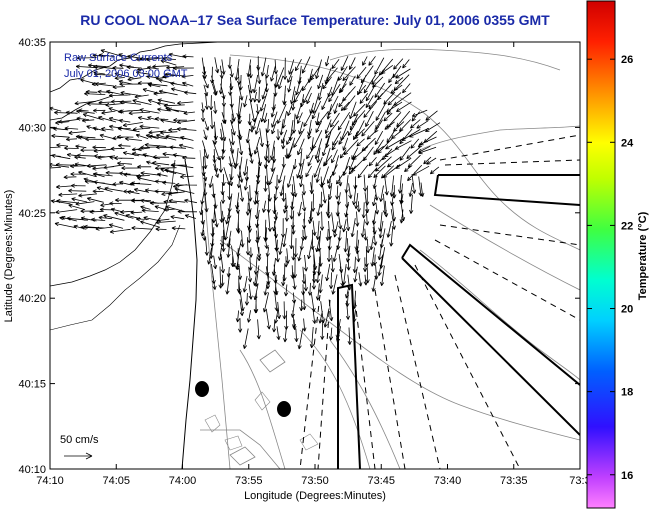 The height and width of the screenshot is (511, 651). I want to click on x-tick-label: 73:55, so click(249, 481).